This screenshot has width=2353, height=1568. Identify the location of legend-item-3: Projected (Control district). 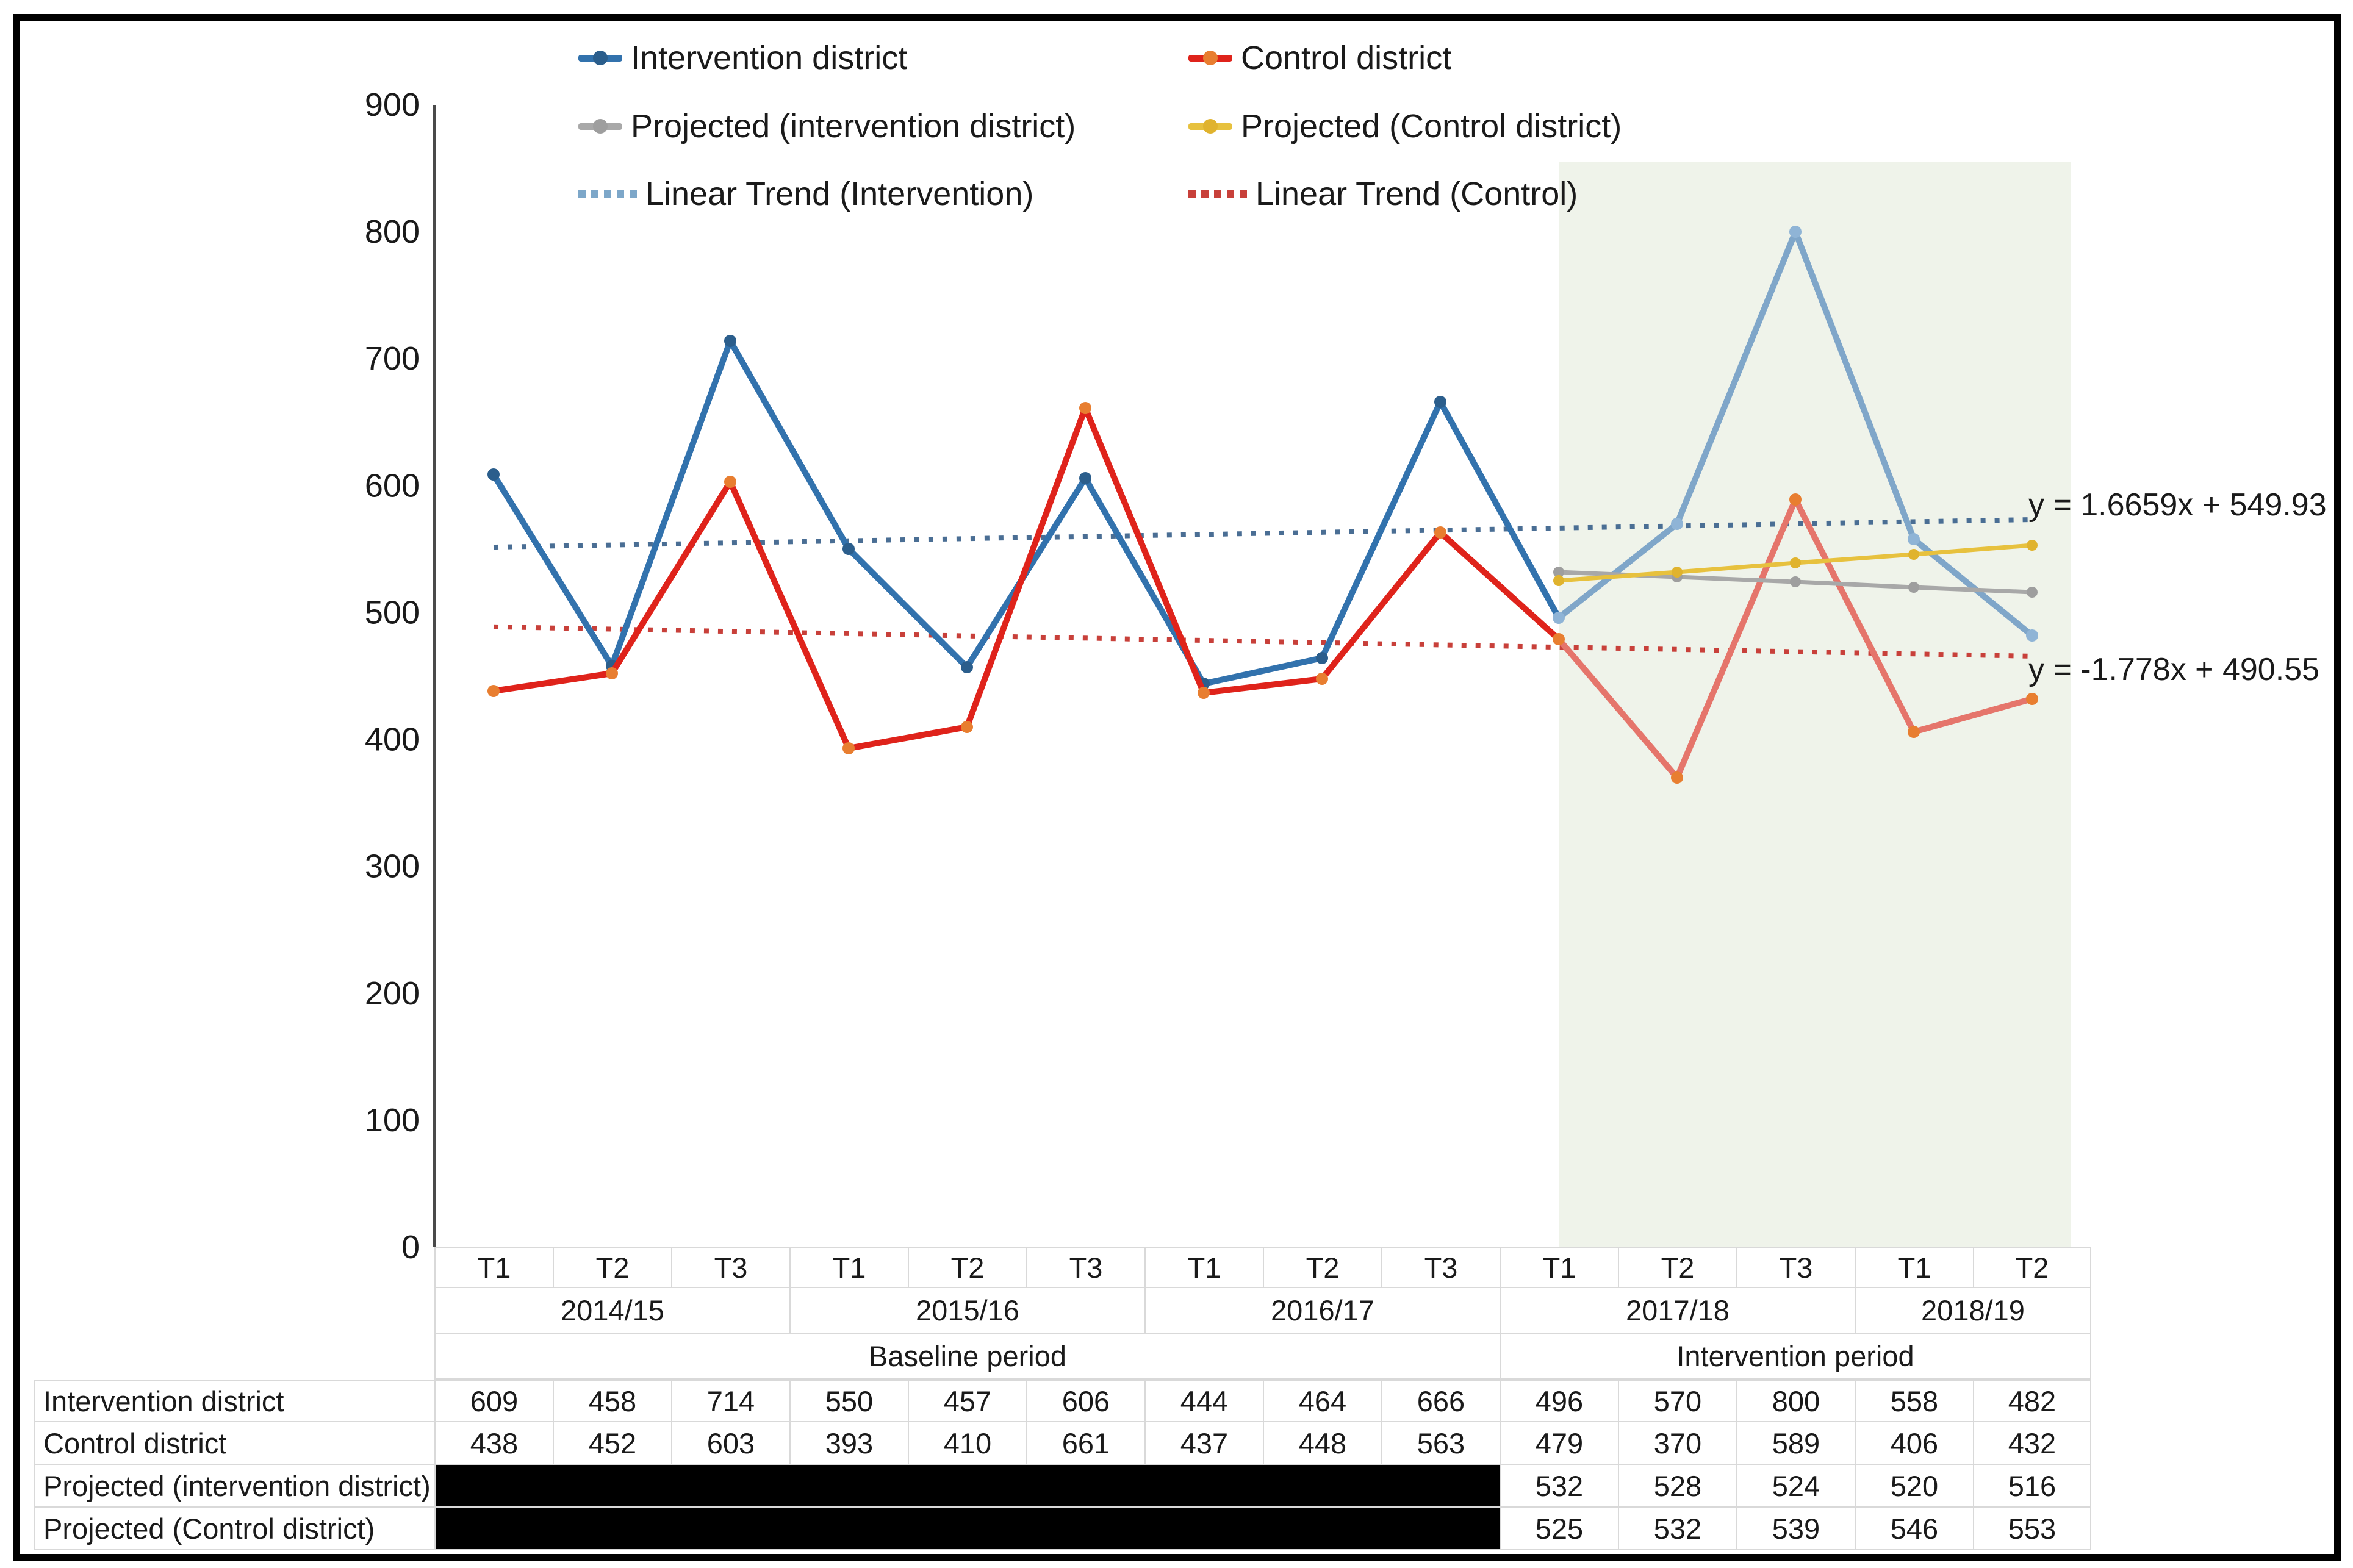
(1405, 126).